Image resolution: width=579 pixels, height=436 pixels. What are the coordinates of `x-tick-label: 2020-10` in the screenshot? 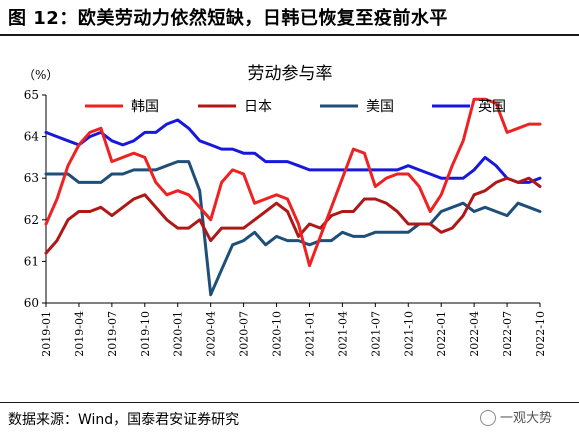 It's located at (277, 334).